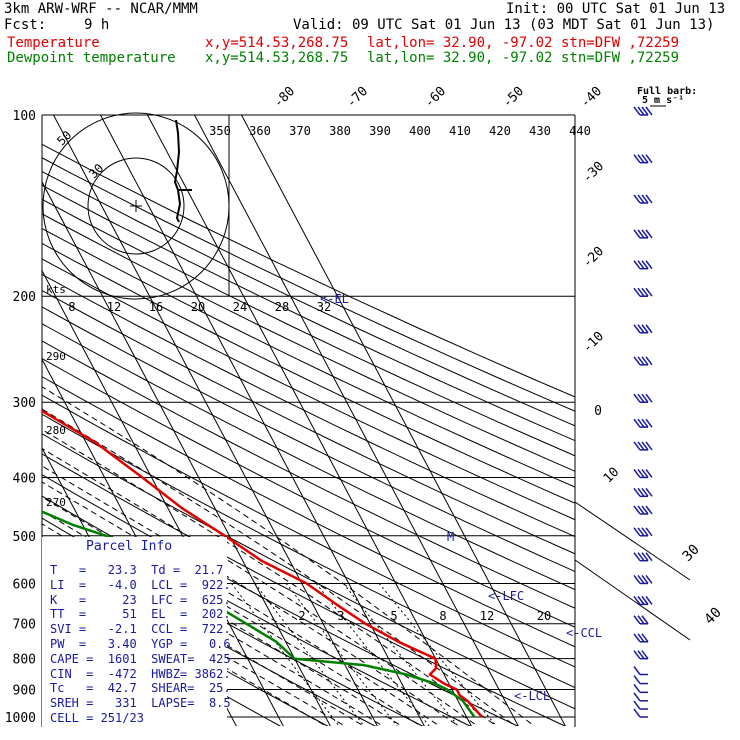  I want to click on pressure-label: 300, so click(24, 403).